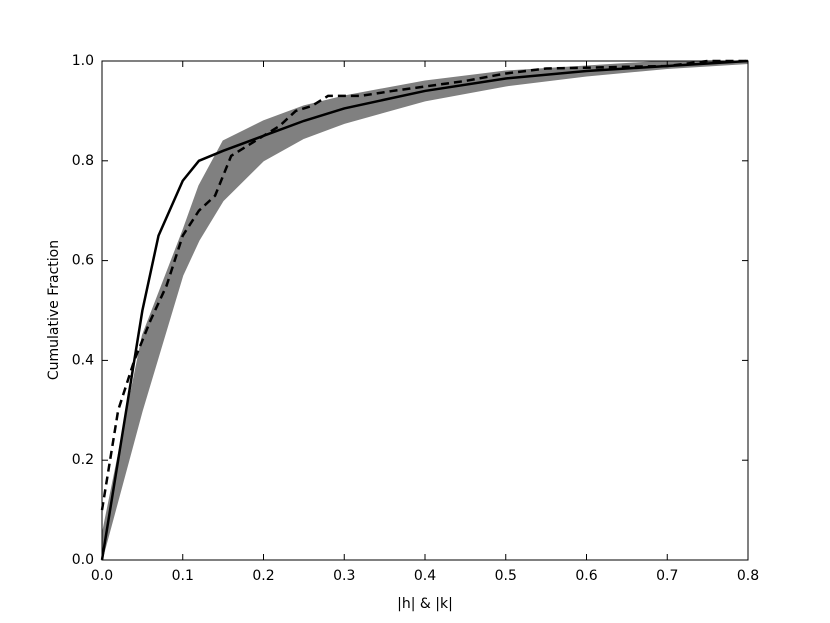  I want to click on y-tick-label: 0.8, so click(83, 161).